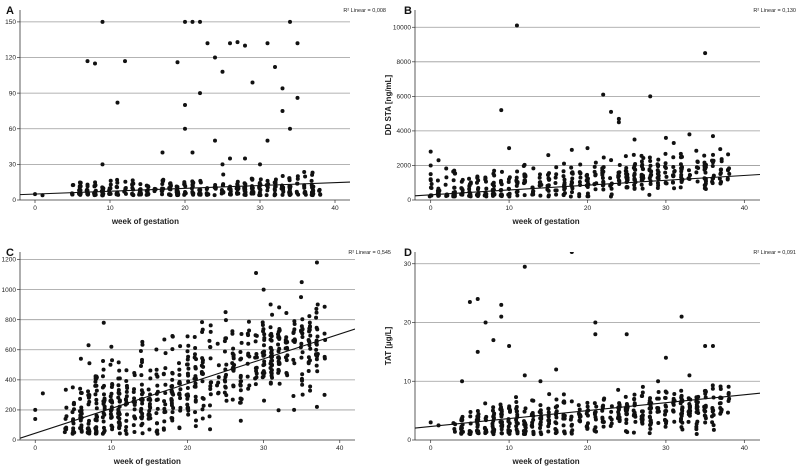 Image resolution: width=800 pixels, height=468 pixels. What do you see at coordinates (409, 200) in the screenshot?
I see `y-tick-label: 0` at bounding box center [409, 200].